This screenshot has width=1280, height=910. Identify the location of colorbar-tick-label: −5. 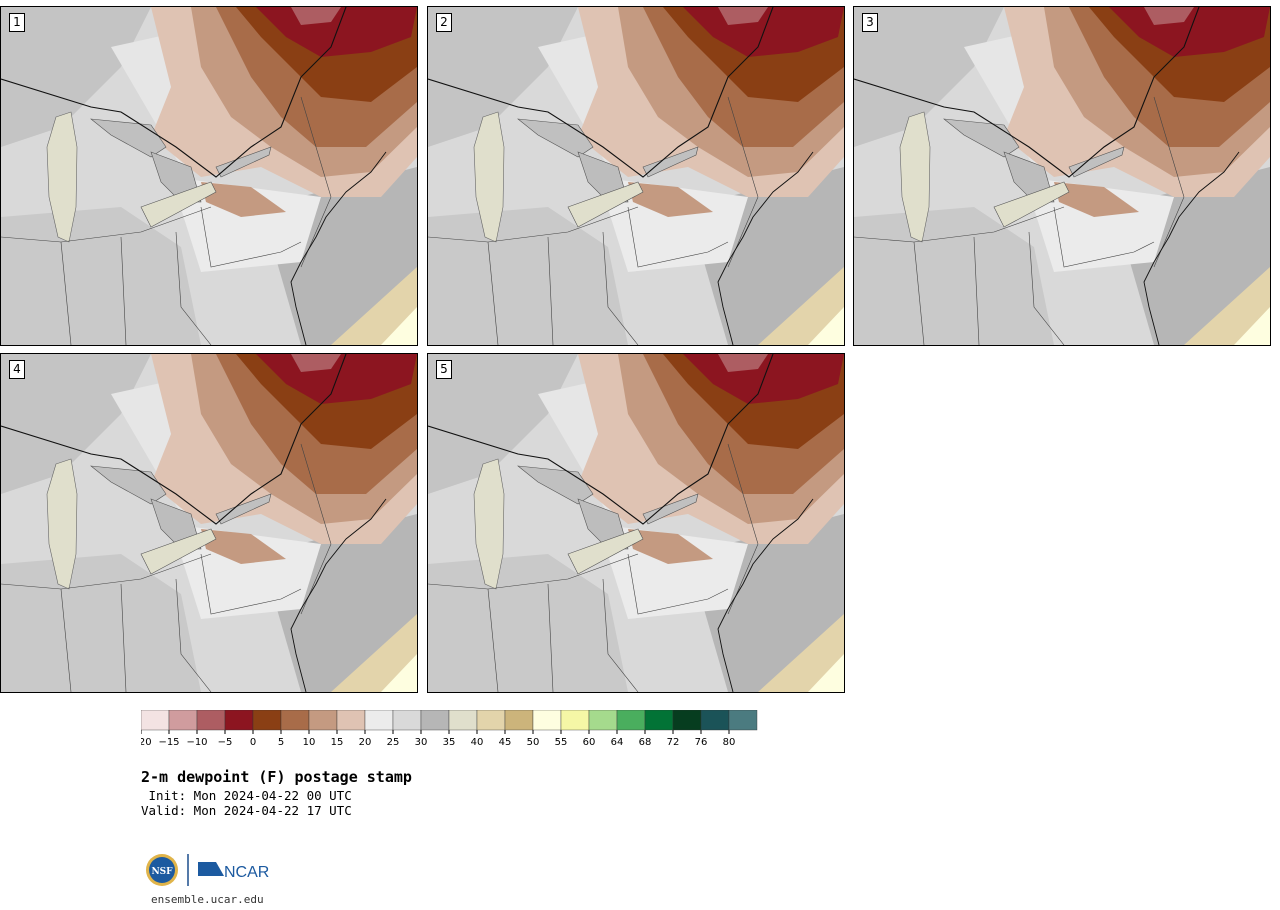
(225, 742).